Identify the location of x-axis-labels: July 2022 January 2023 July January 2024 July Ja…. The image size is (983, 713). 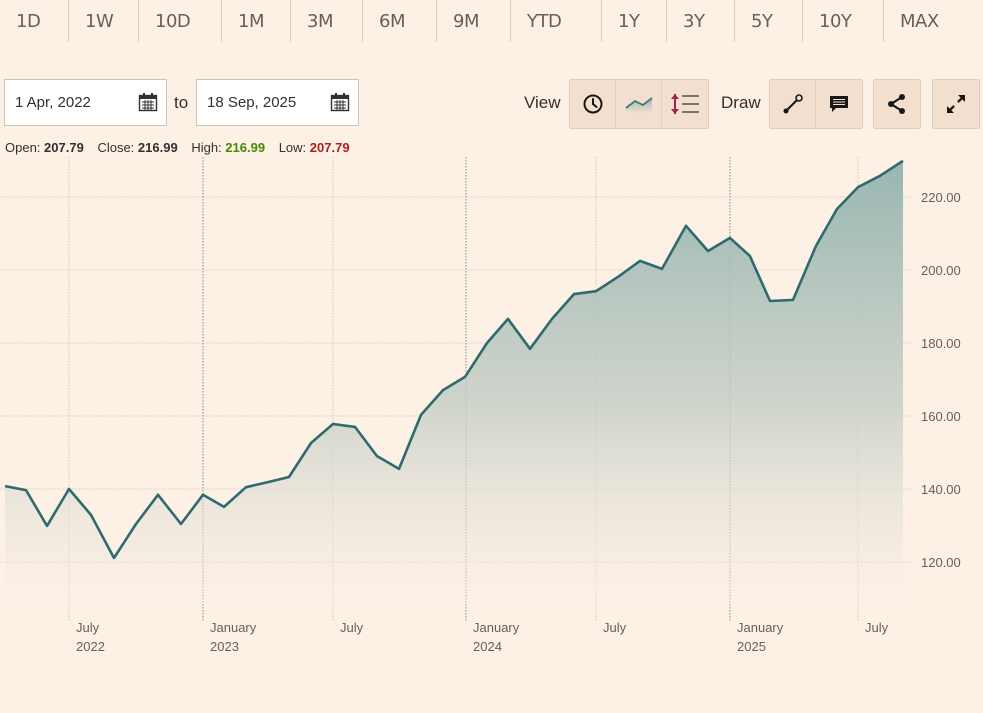
(482, 637).